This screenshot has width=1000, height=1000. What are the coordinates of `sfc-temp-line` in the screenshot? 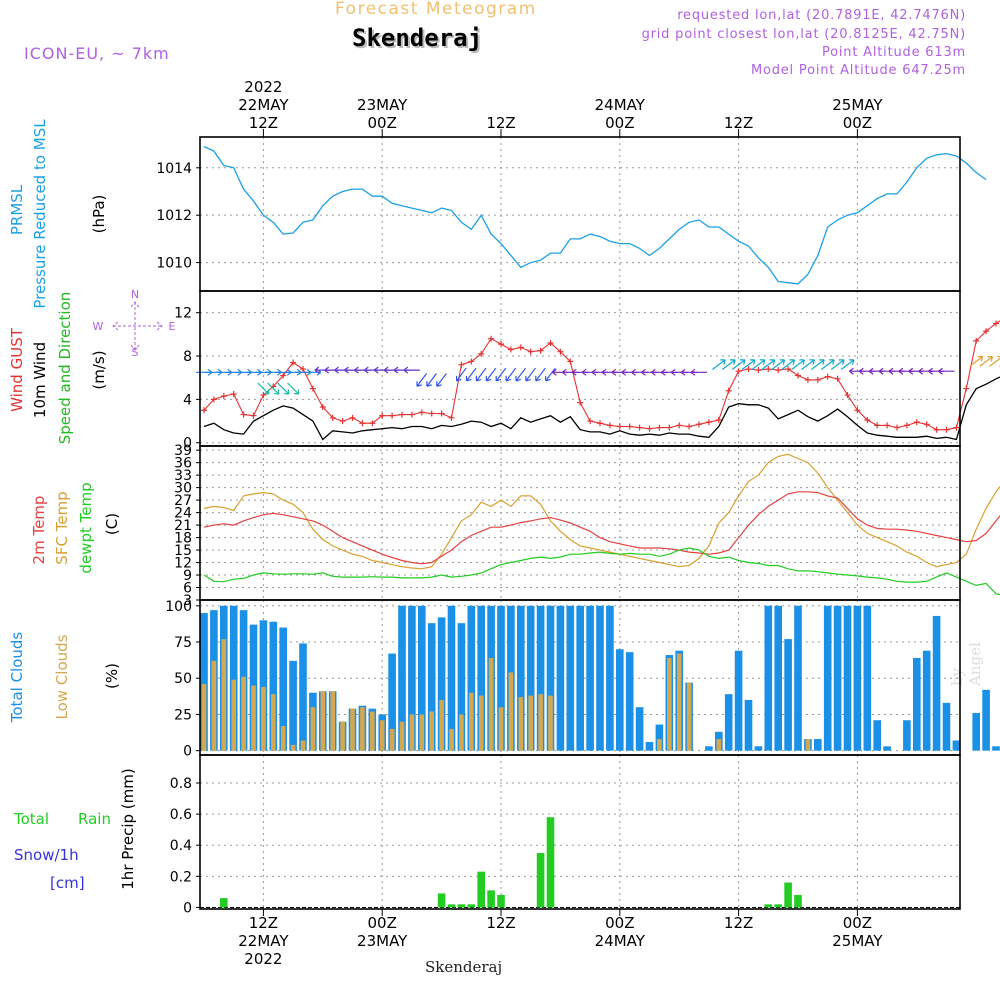 It's located at (601, 511).